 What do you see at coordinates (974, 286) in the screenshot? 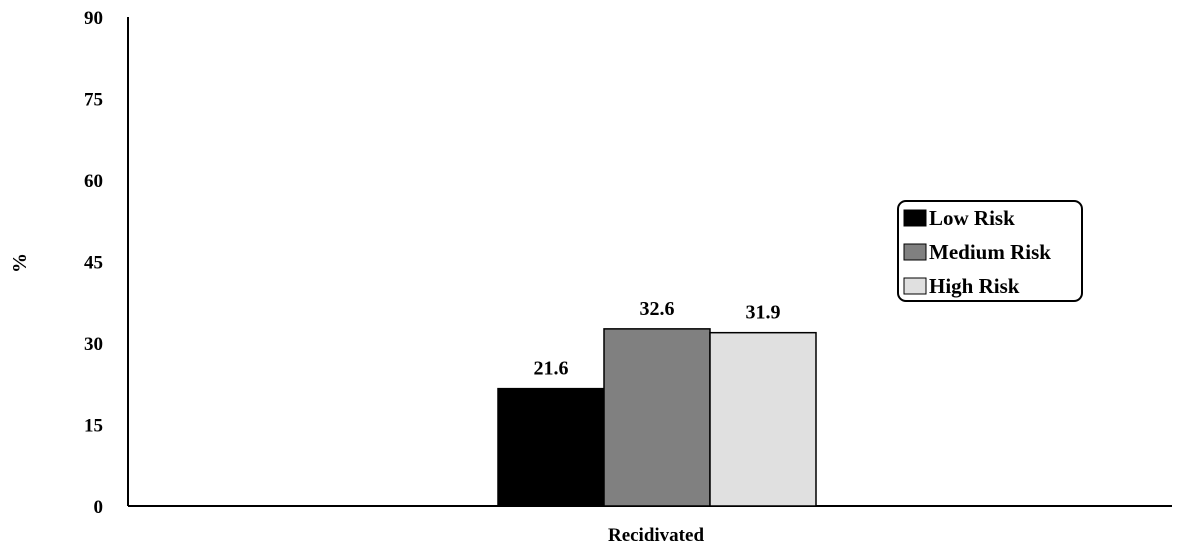
I see `legend-label-high-risk: High Risk` at bounding box center [974, 286].